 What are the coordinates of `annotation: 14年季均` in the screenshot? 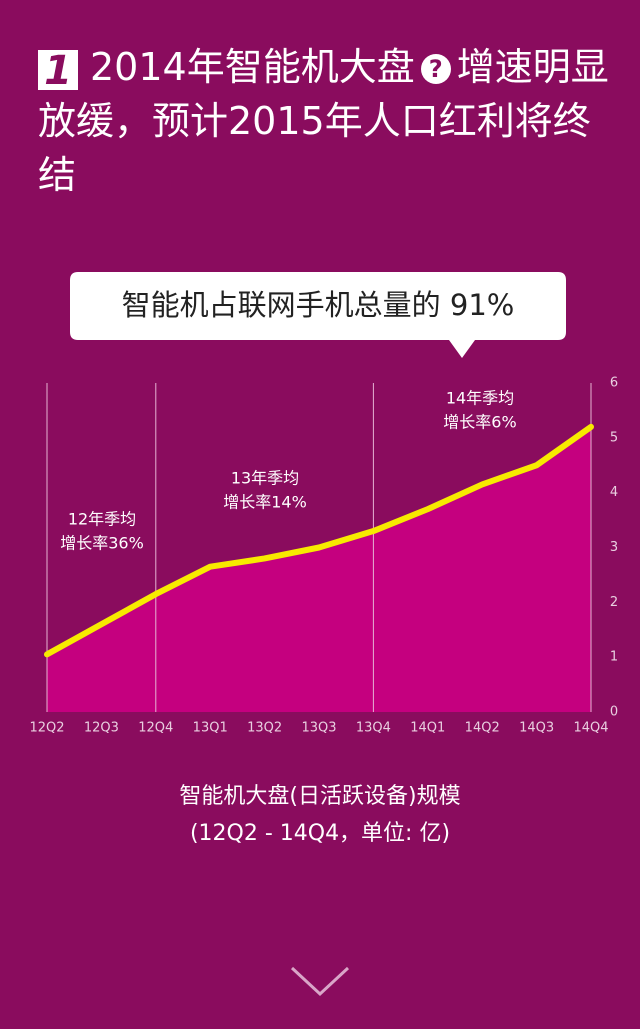 It's located at (480, 398).